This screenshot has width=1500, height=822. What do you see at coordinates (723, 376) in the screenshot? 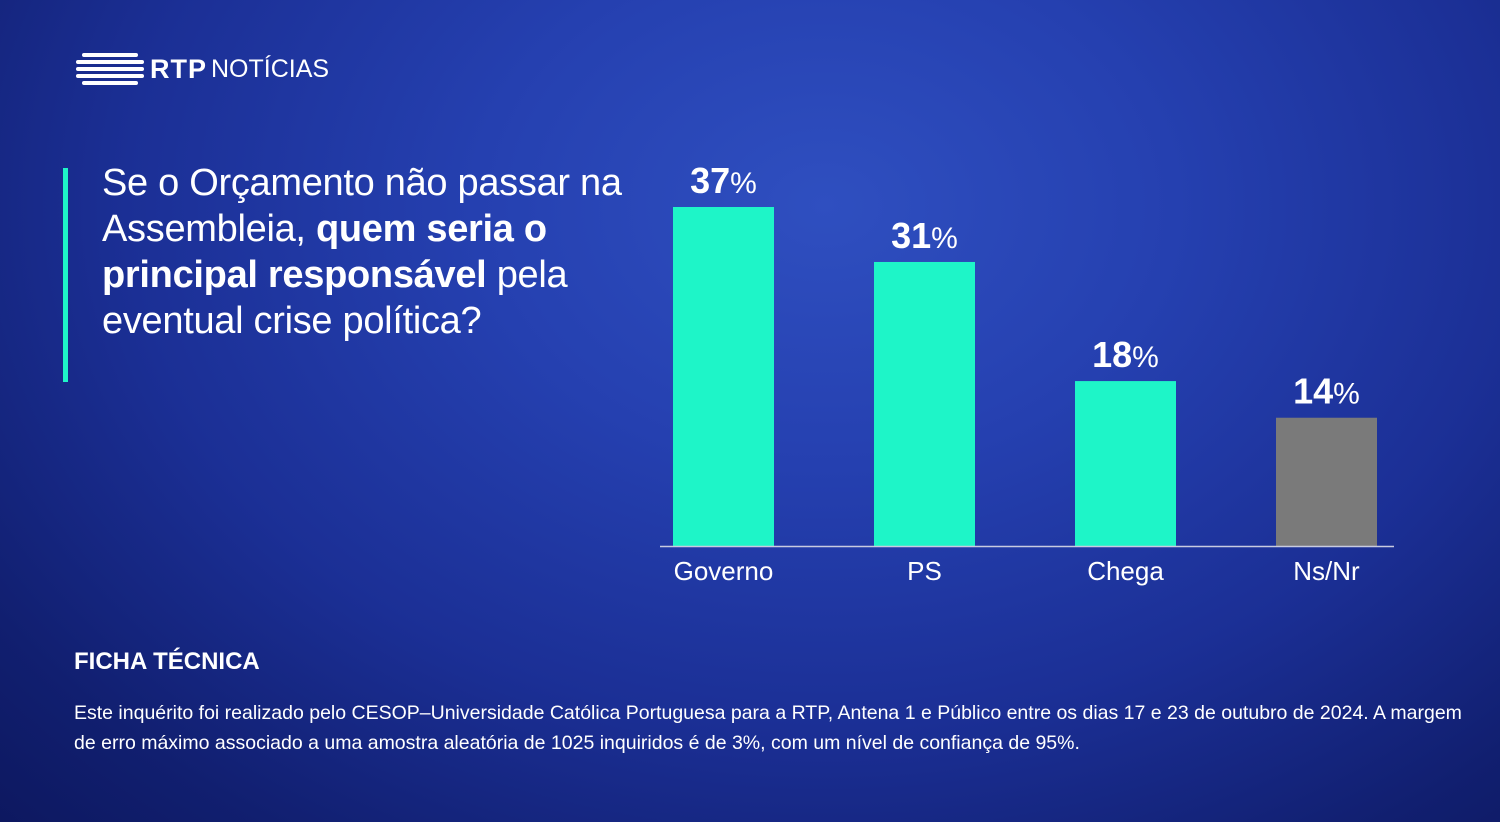
I see `bar-governo` at bounding box center [723, 376].